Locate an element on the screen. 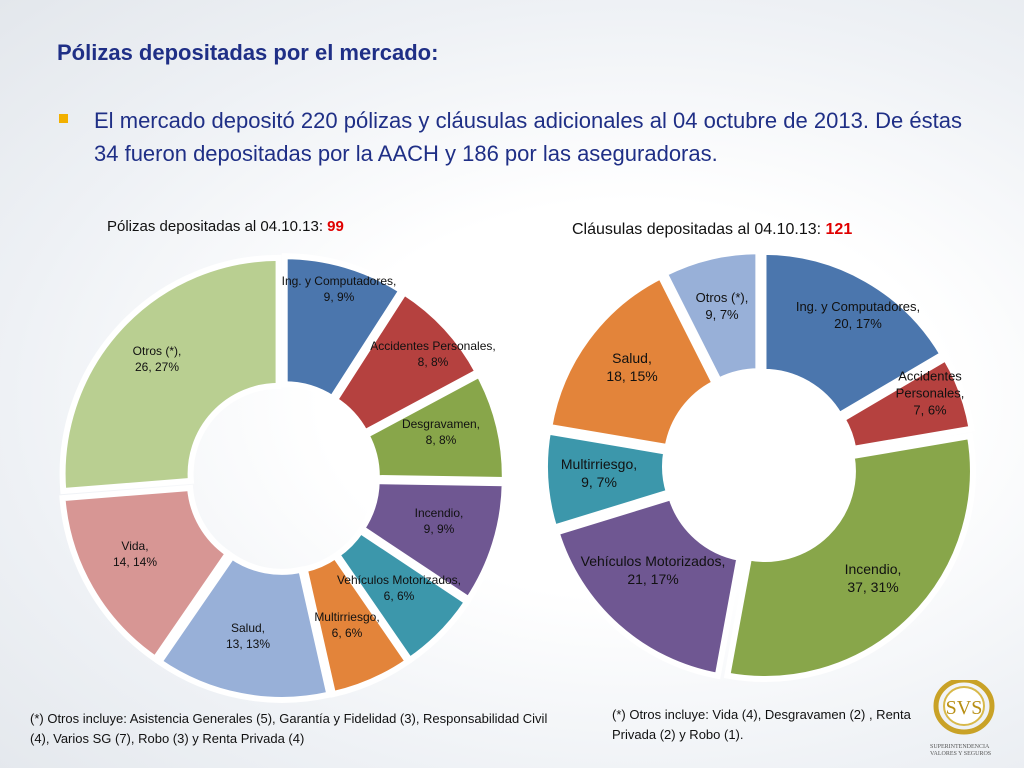 Image resolution: width=1024 pixels, height=768 pixels. svs-logo: SVS is located at coordinates (964, 707).